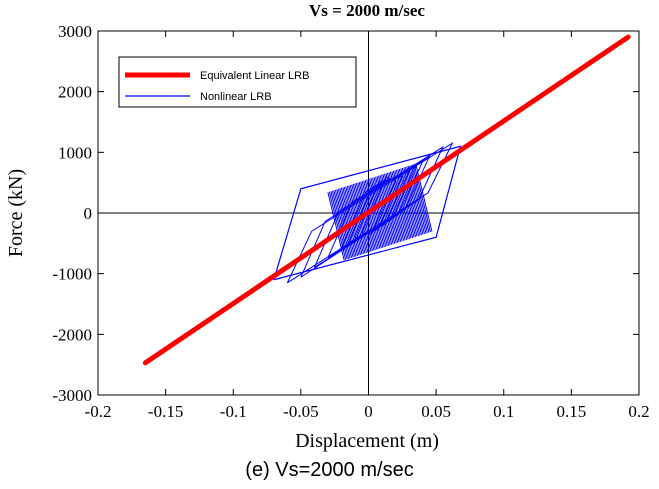 The width and height of the screenshot is (659, 489). What do you see at coordinates (503, 411) in the screenshot?
I see `x-tick-label: 0.1` at bounding box center [503, 411].